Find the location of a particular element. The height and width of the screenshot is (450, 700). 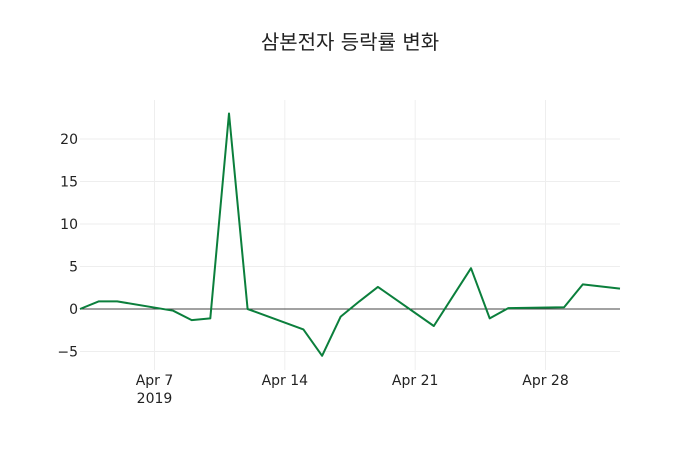

x-tick-label: Apr 7 is located at coordinates (155, 381).